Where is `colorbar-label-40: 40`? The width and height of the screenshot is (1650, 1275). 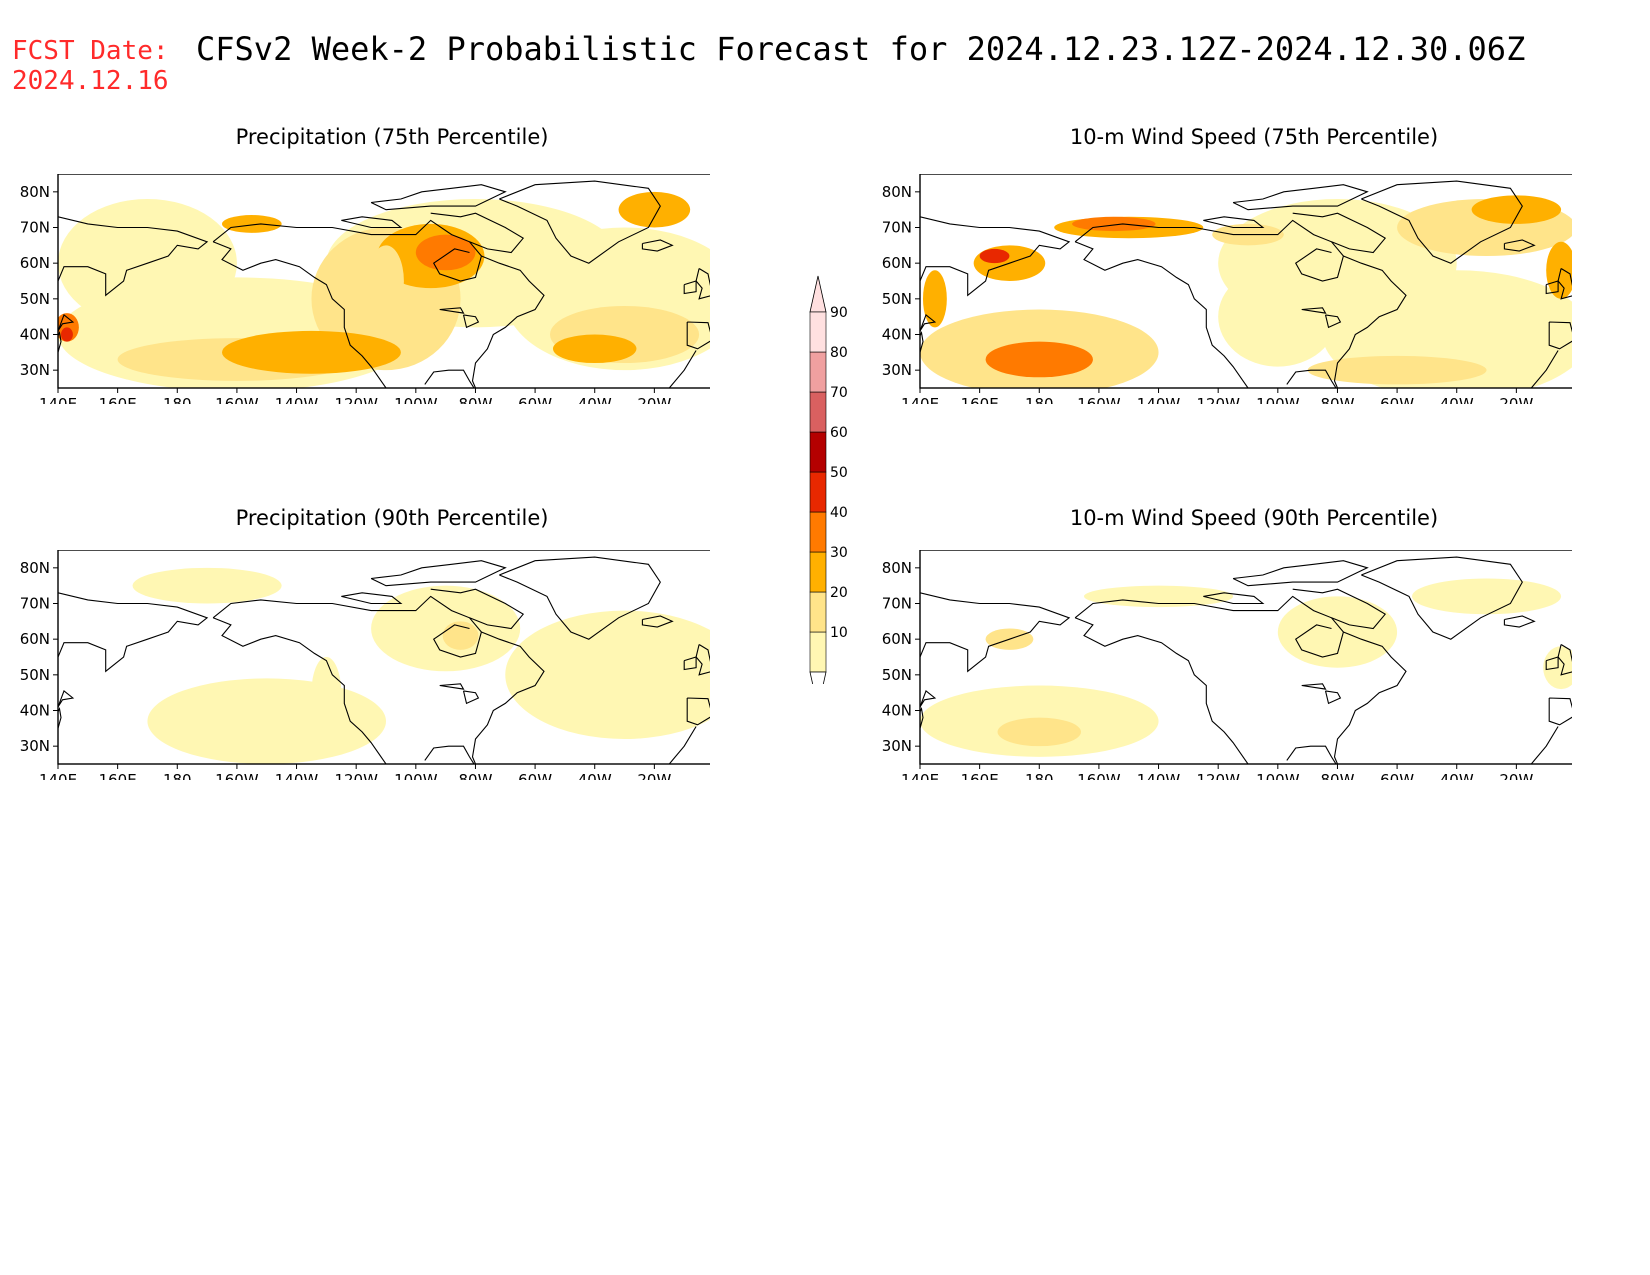 colorbar-label-40: 40 is located at coordinates (839, 513).